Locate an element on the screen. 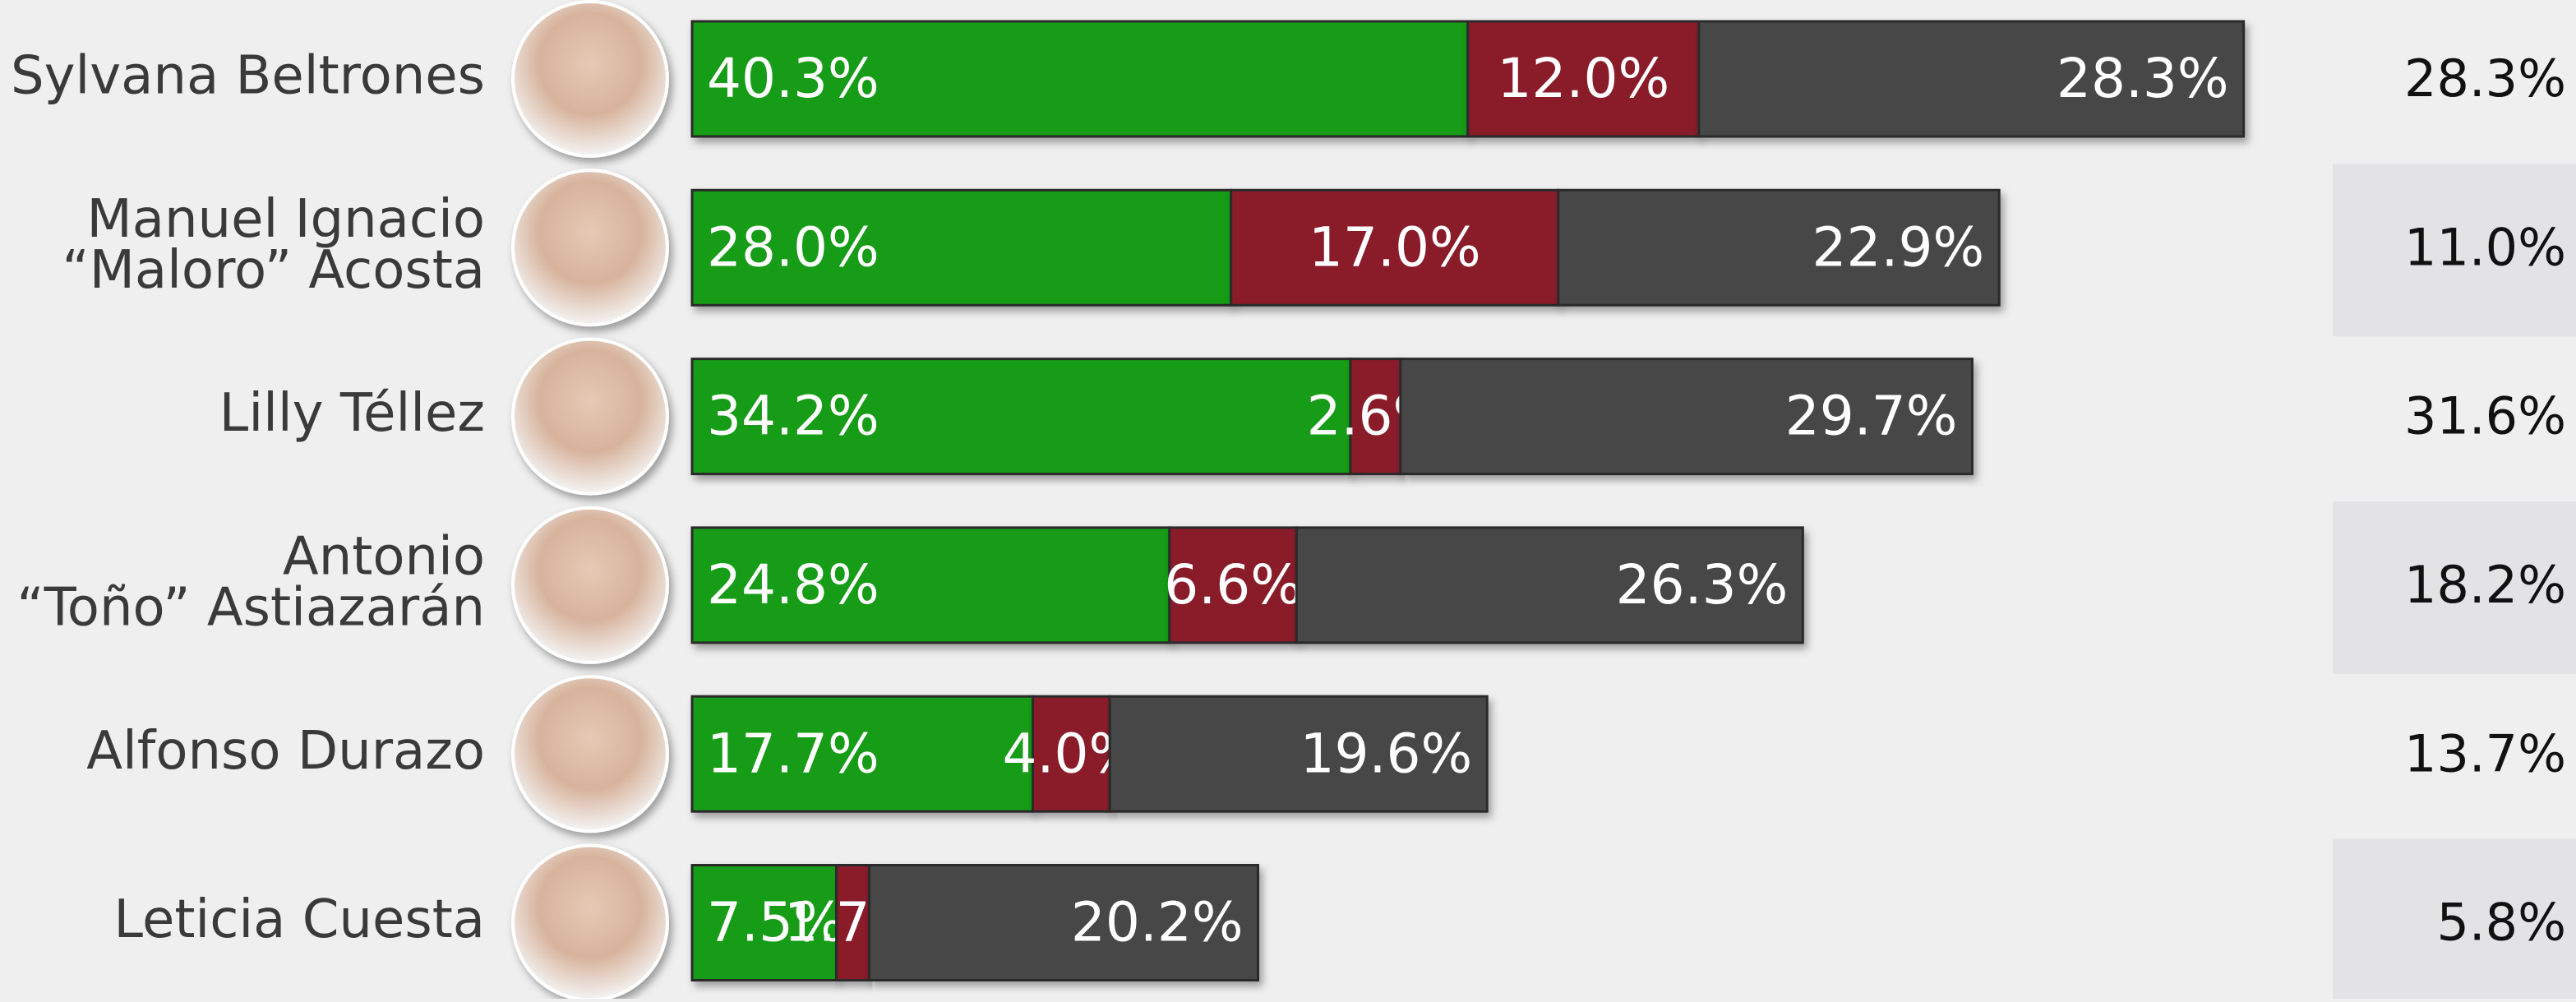 The height and width of the screenshot is (1002, 2576). data-label: 28.0% is located at coordinates (793, 247).